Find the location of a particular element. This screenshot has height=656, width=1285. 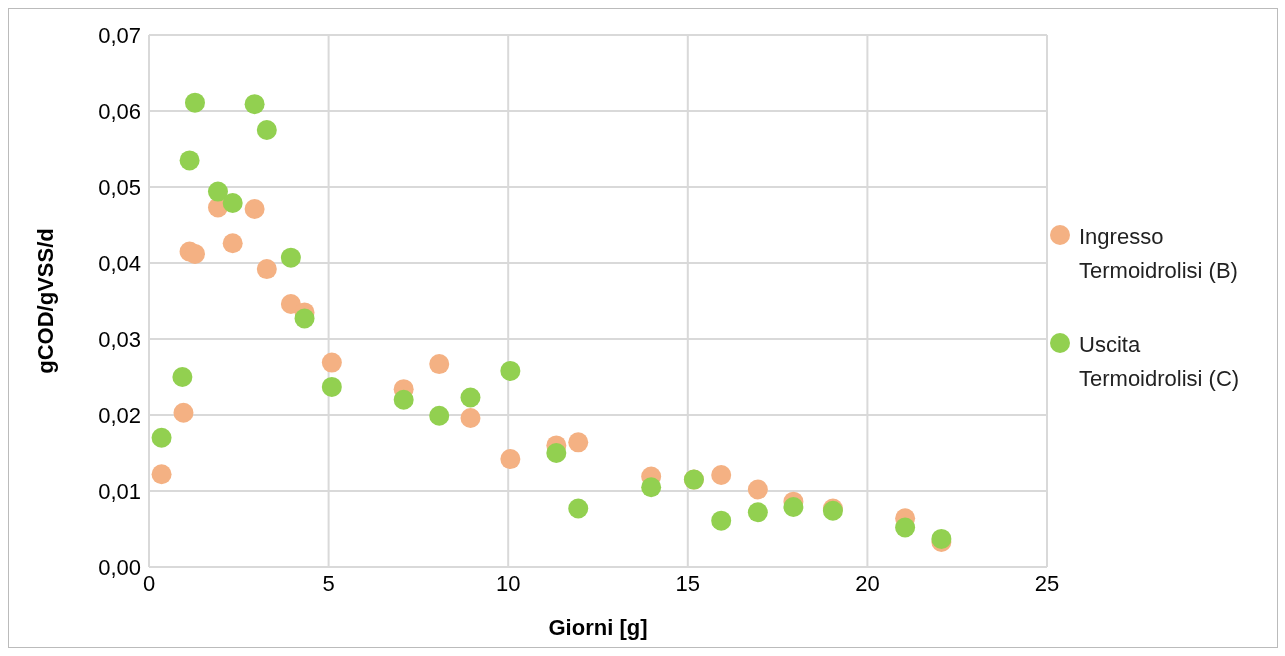

y-tick-label: 0,01 is located at coordinates (119, 491).